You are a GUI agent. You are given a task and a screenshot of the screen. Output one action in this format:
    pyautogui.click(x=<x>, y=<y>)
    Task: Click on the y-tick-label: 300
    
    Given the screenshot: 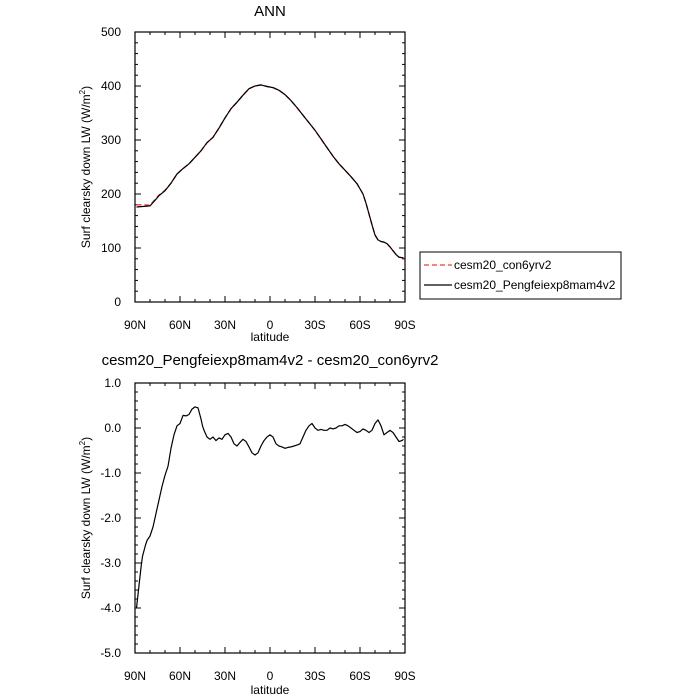 What is the action you would take?
    pyautogui.click(x=111, y=140)
    